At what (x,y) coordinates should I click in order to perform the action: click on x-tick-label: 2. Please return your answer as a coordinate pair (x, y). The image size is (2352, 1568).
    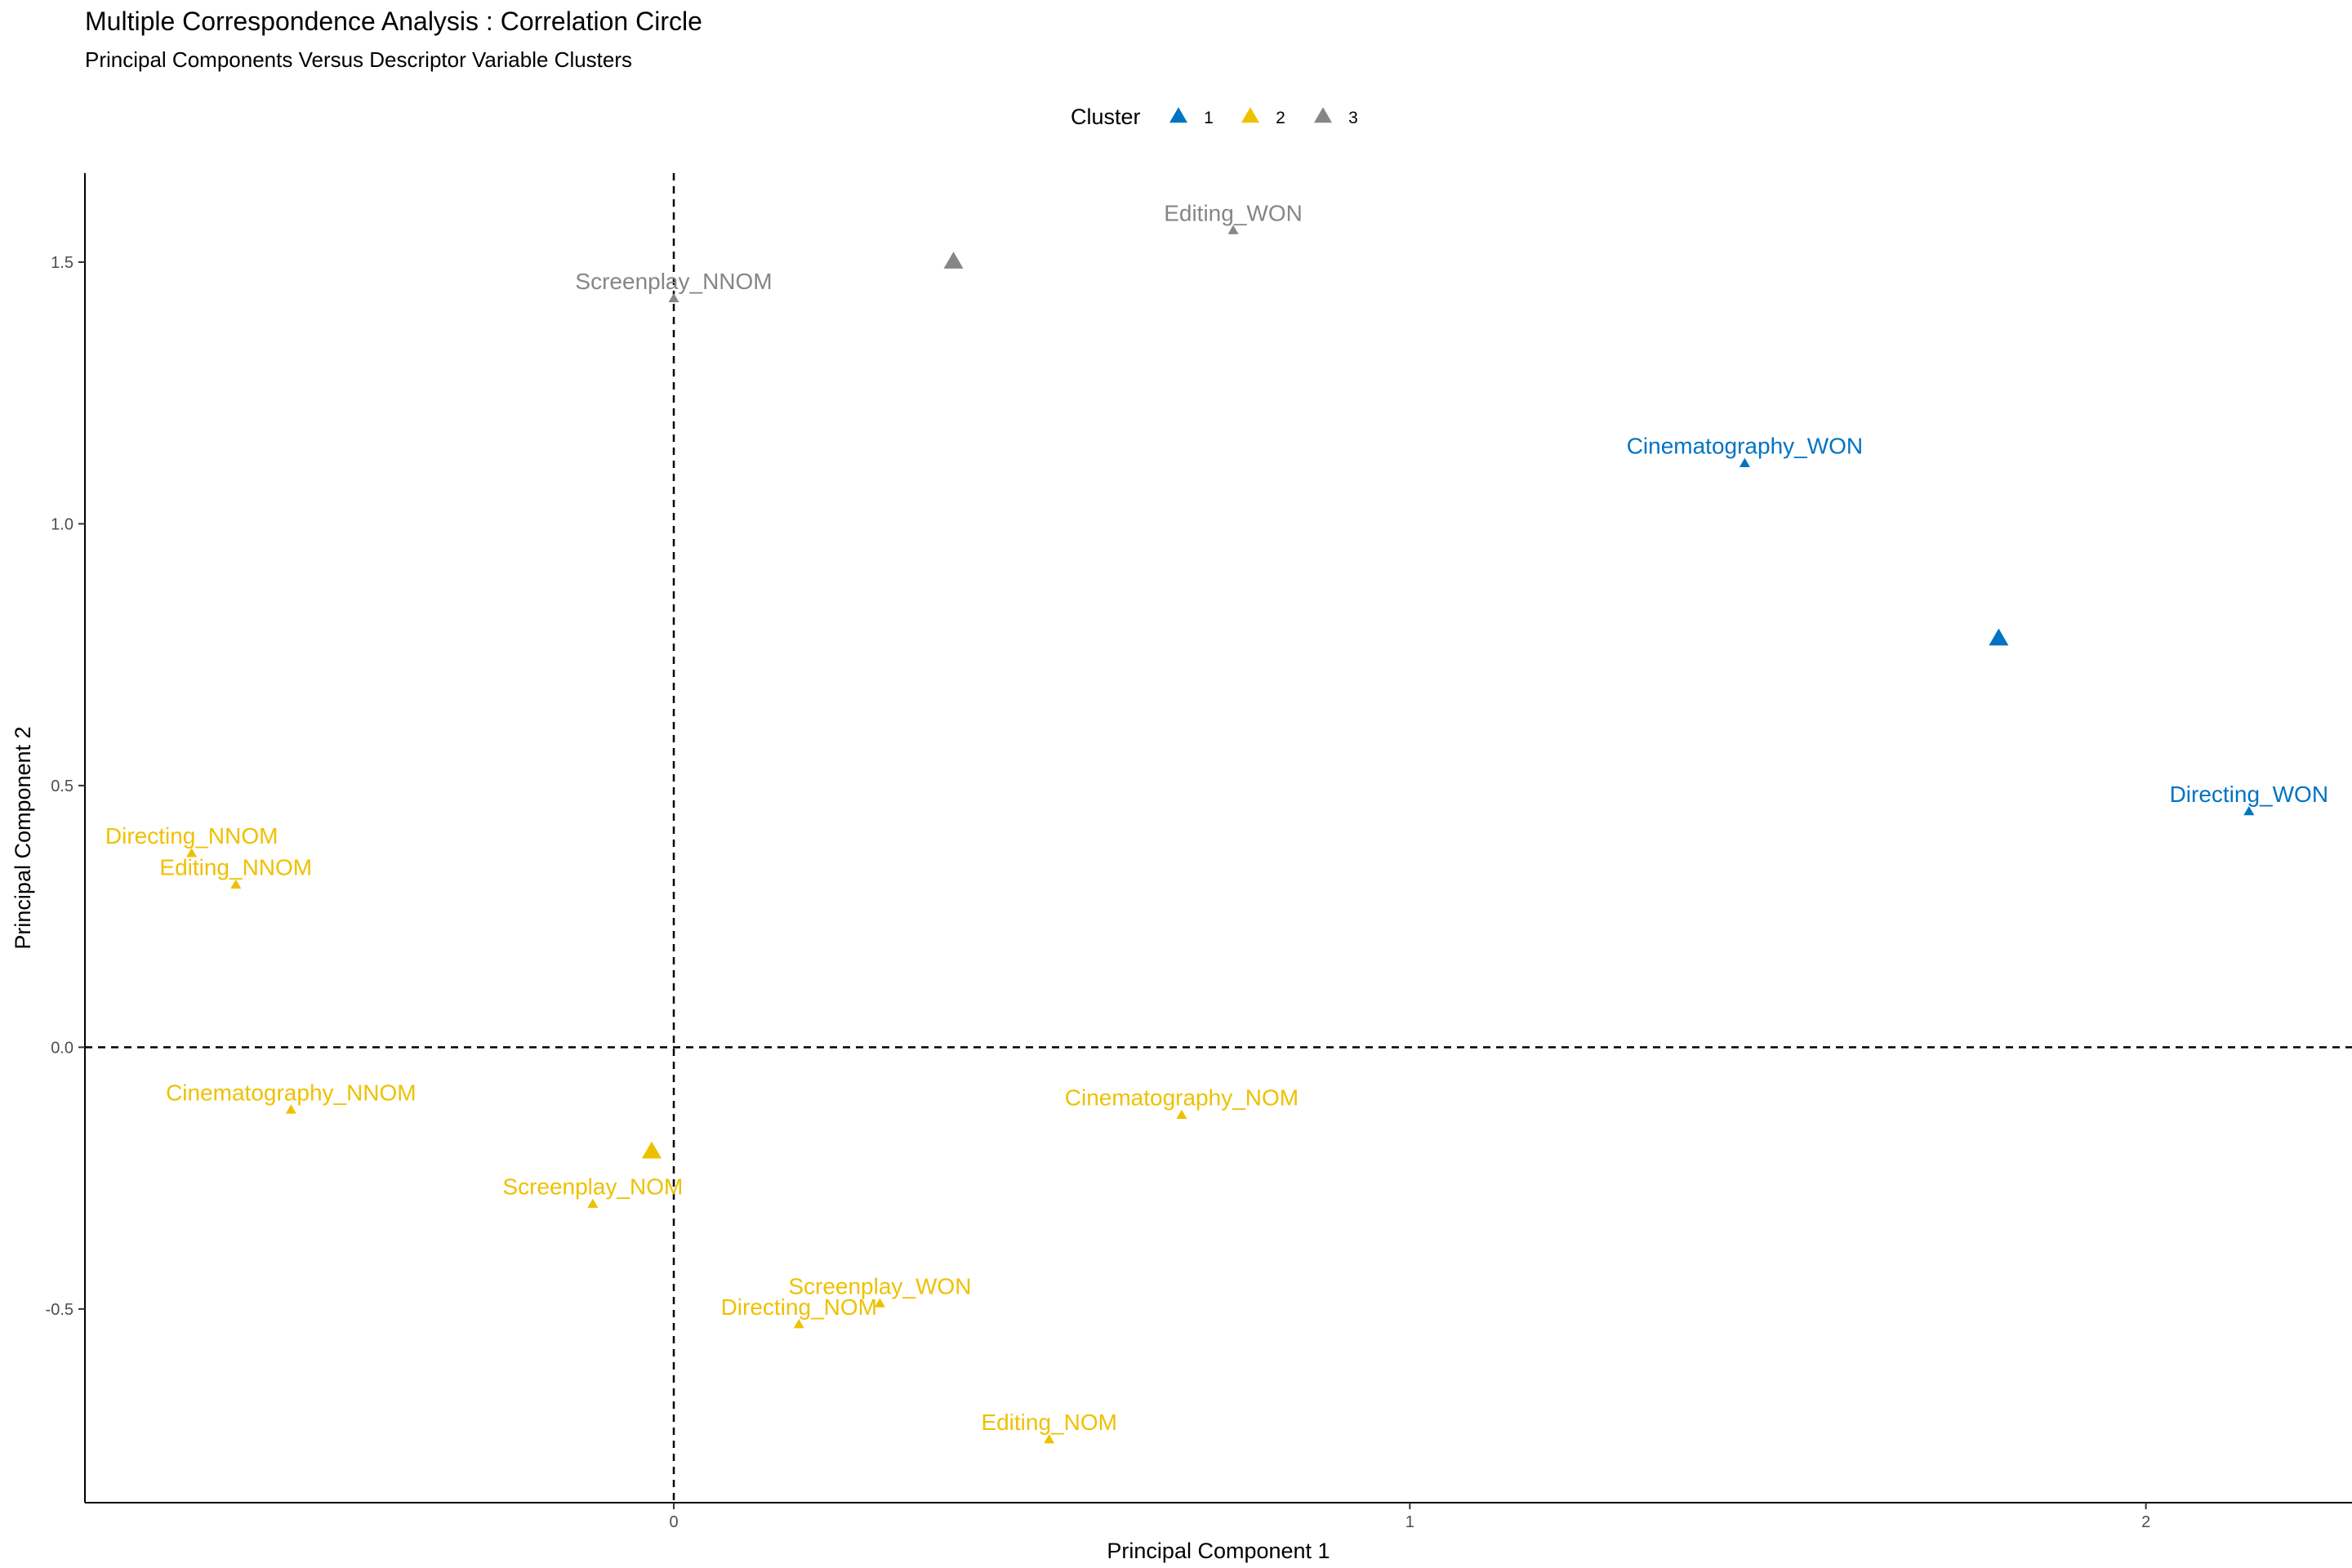
    Looking at the image, I should click on (2145, 1522).